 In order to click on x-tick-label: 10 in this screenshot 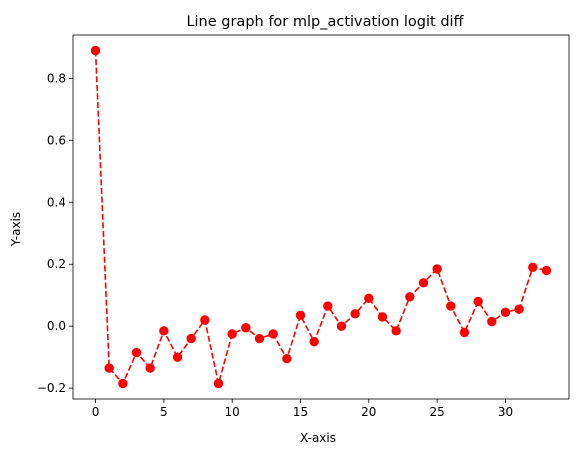, I will do `click(232, 412)`.